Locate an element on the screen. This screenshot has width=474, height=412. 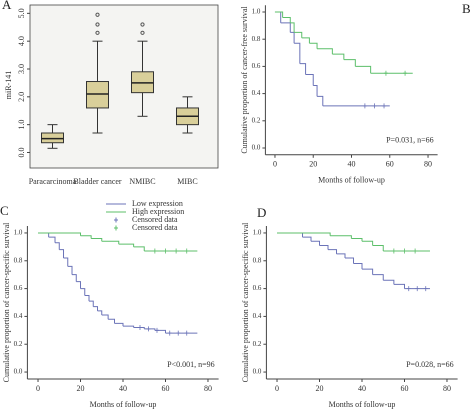
y-tick-label: 3.0 is located at coordinates (21, 69).